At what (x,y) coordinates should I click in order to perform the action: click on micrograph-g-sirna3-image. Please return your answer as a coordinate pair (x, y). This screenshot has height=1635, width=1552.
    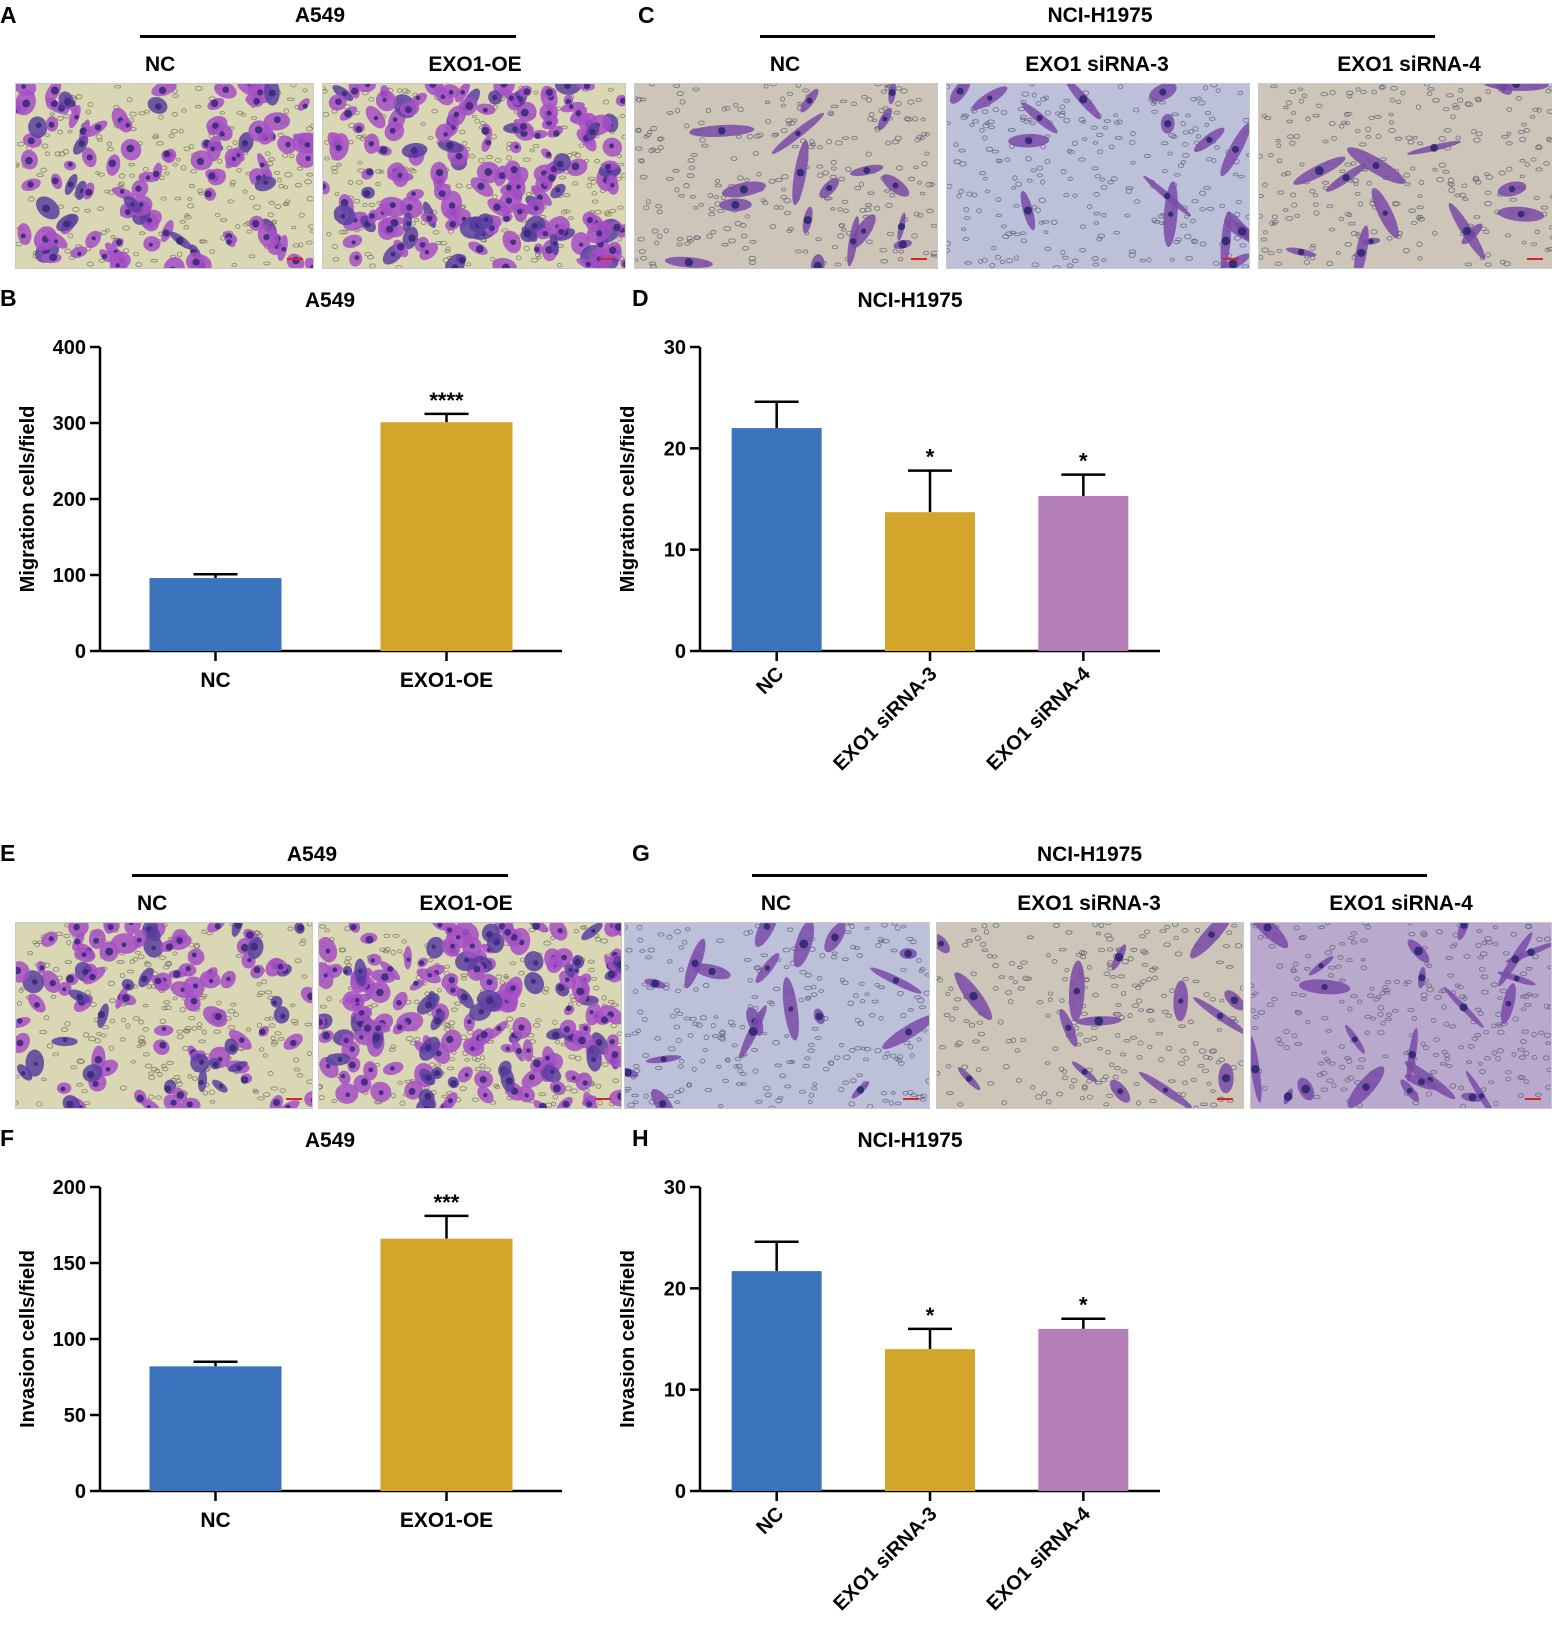
    Looking at the image, I should click on (1090, 1015).